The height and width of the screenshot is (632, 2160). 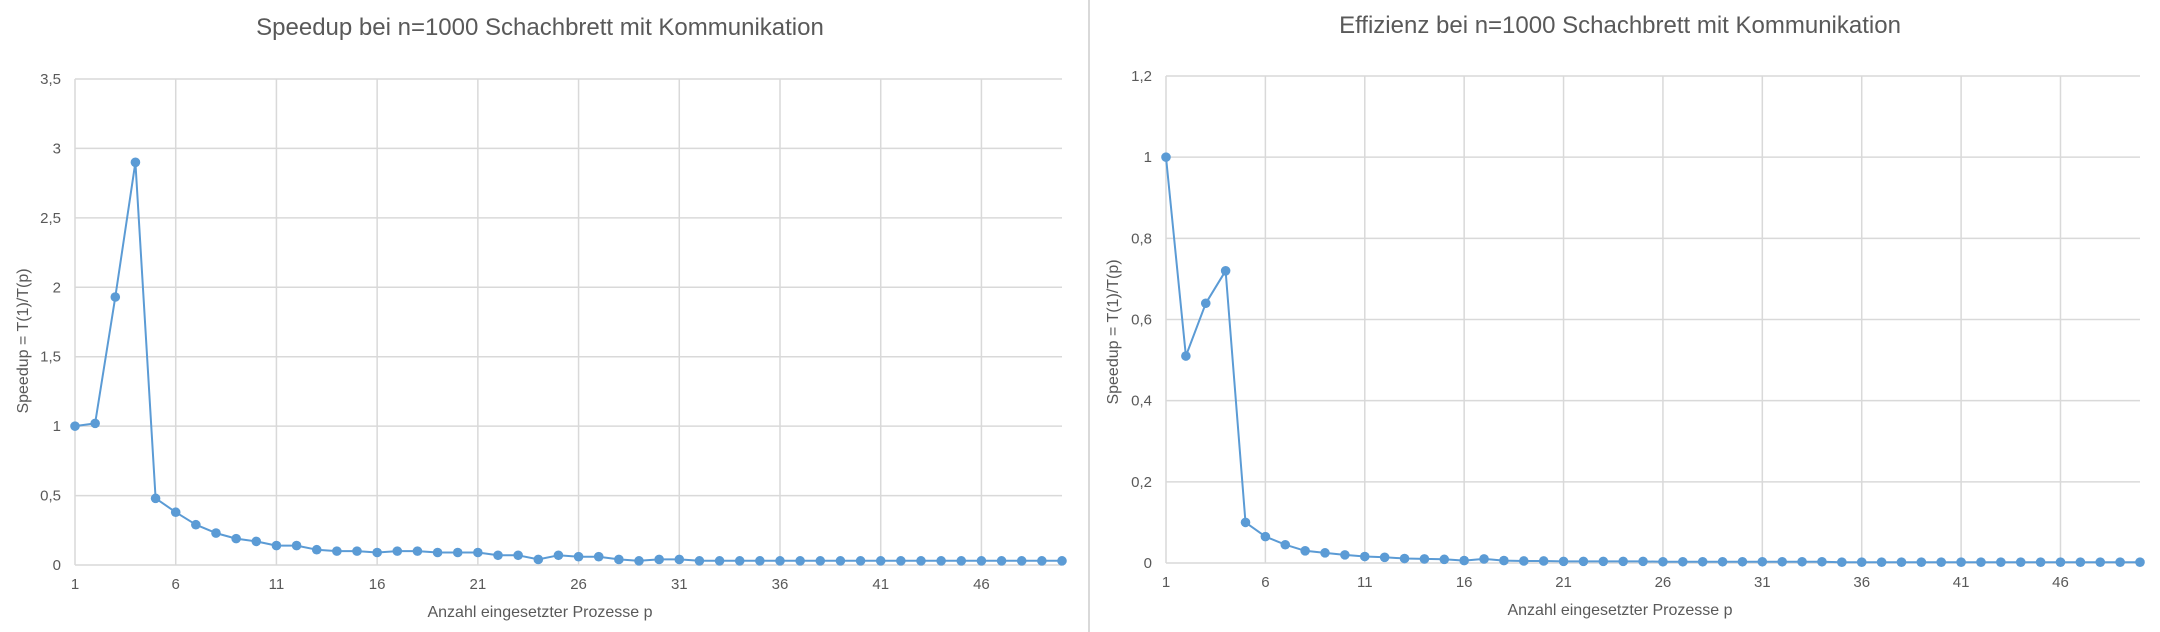 What do you see at coordinates (1141, 482) in the screenshot?
I see `y-tick-label: 0,2` at bounding box center [1141, 482].